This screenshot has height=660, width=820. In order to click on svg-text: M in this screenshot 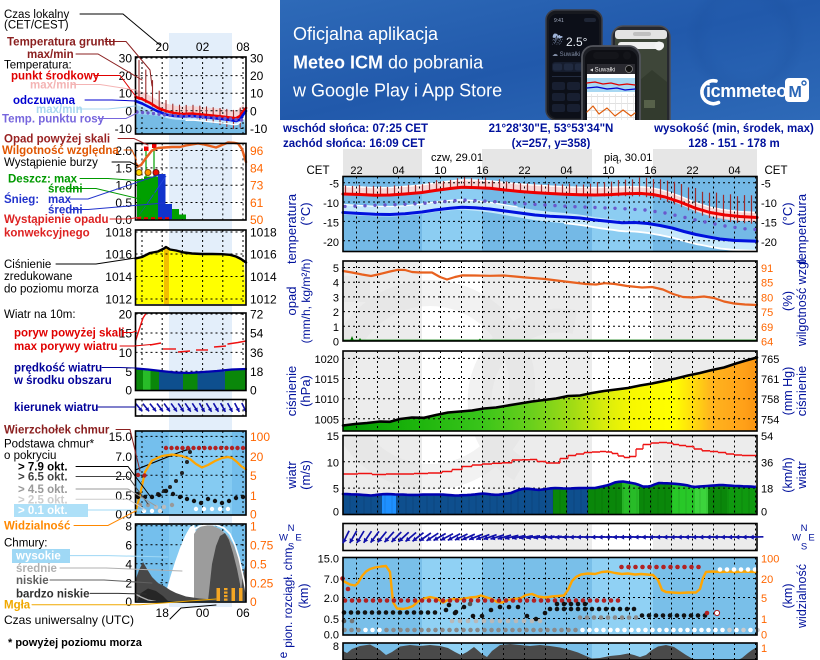, I will do `click(795, 92)`.